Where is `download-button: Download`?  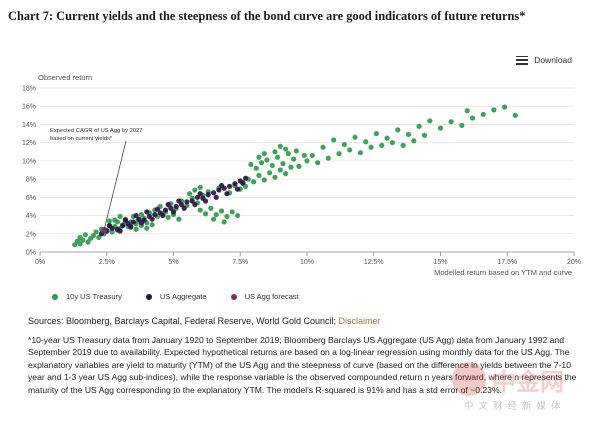
download-button: Download is located at coordinates (544, 60).